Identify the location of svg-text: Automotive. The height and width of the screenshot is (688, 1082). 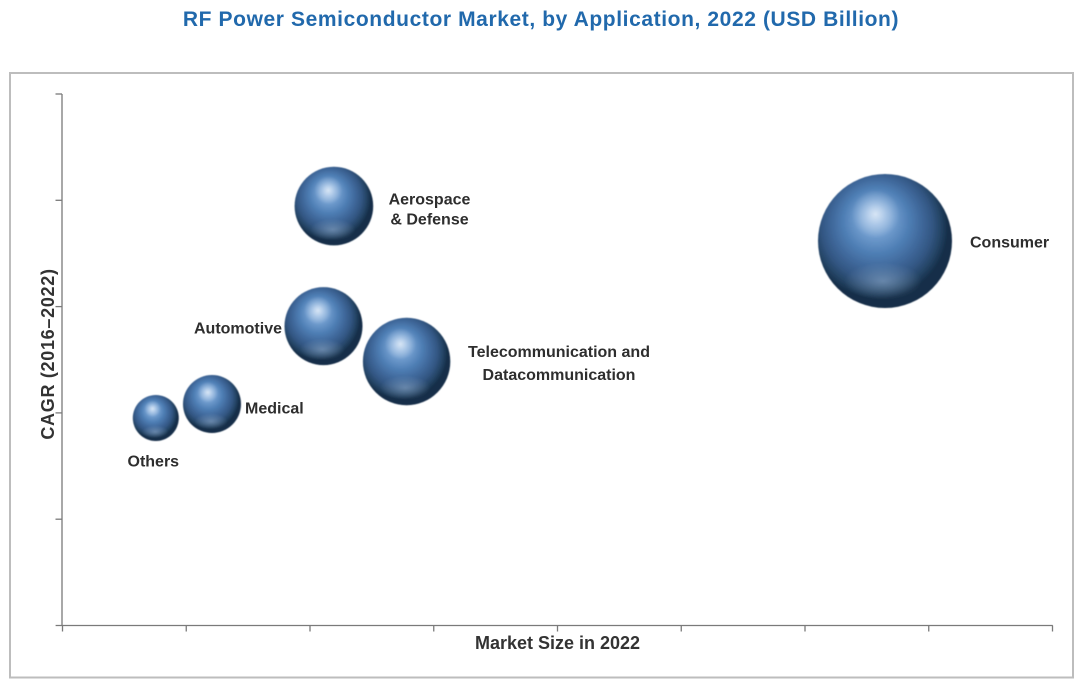
(238, 329).